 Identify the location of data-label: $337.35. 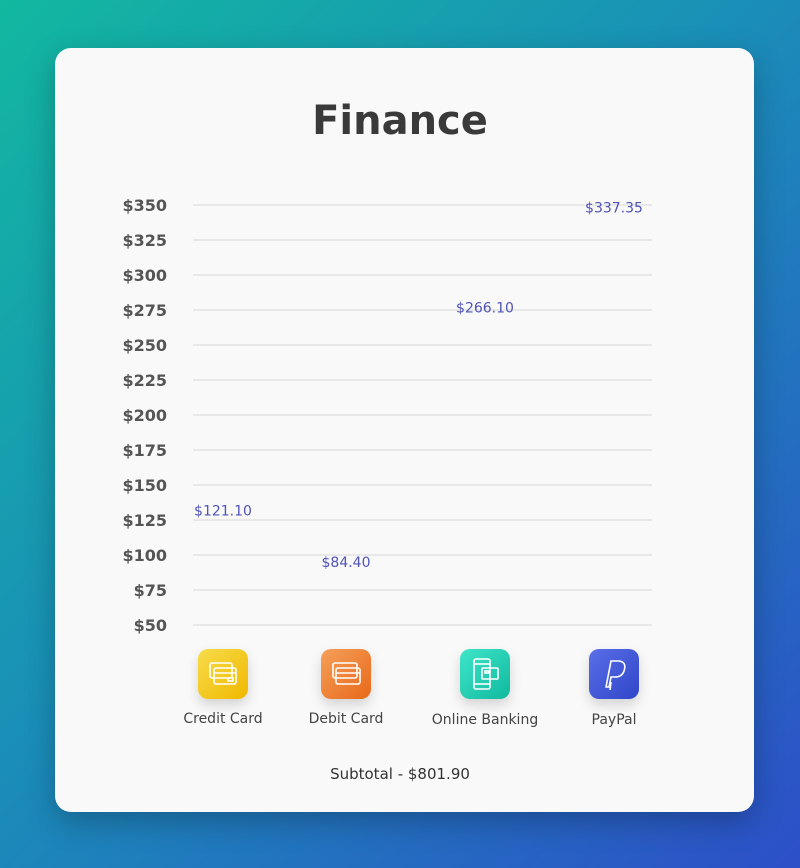
(614, 209).